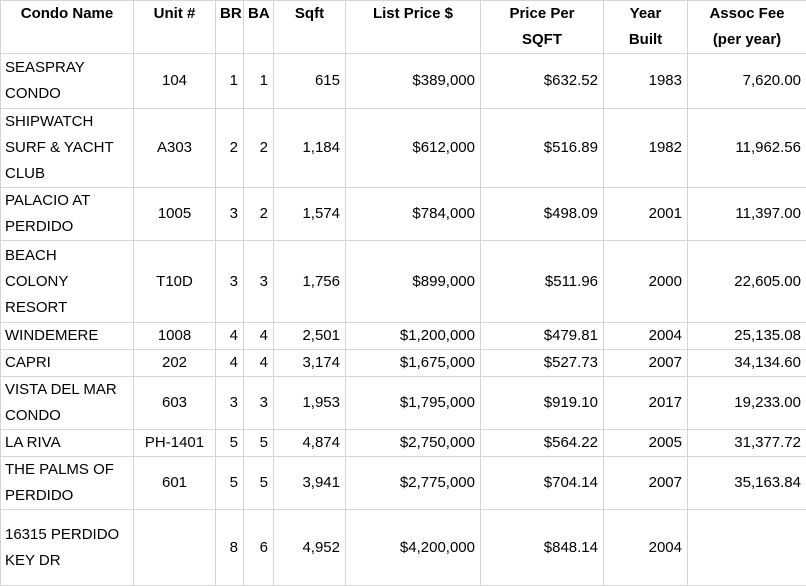 This screenshot has width=806, height=586. What do you see at coordinates (747, 81) in the screenshot?
I see `cell-assoc-fee: 7,620.00` at bounding box center [747, 81].